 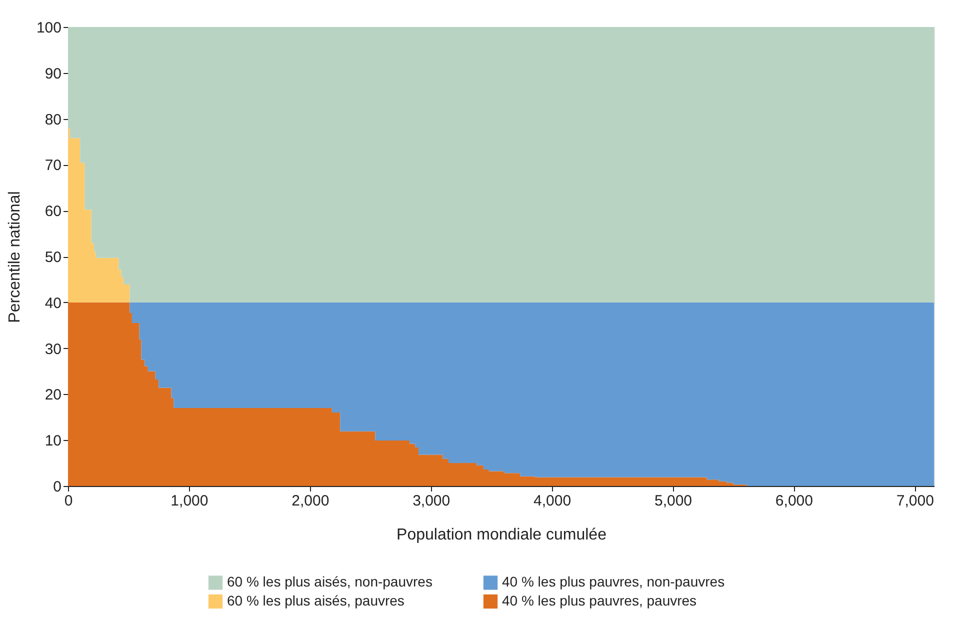 What do you see at coordinates (53, 303) in the screenshot?
I see `y-tick-label: 40` at bounding box center [53, 303].